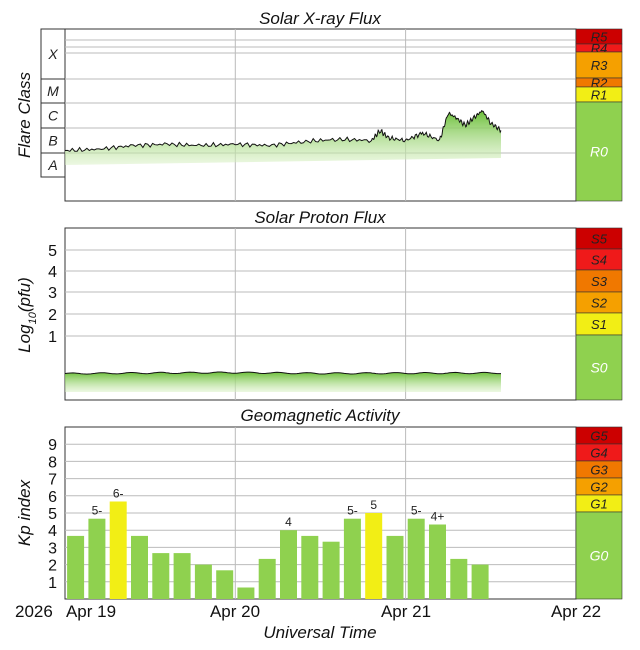  What do you see at coordinates (91, 611) in the screenshot?
I see `x-axis-tick: Apr 19` at bounding box center [91, 611].